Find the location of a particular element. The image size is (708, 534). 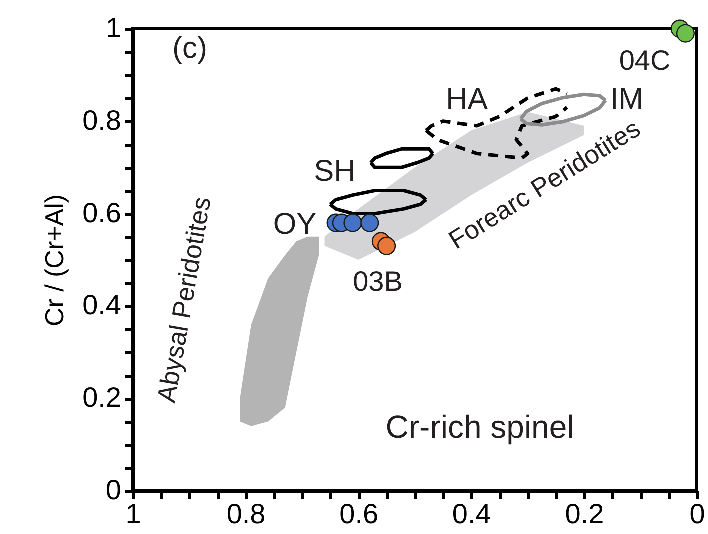

y-axis-title: Cr / (Cr+Al) is located at coordinates (55, 260).